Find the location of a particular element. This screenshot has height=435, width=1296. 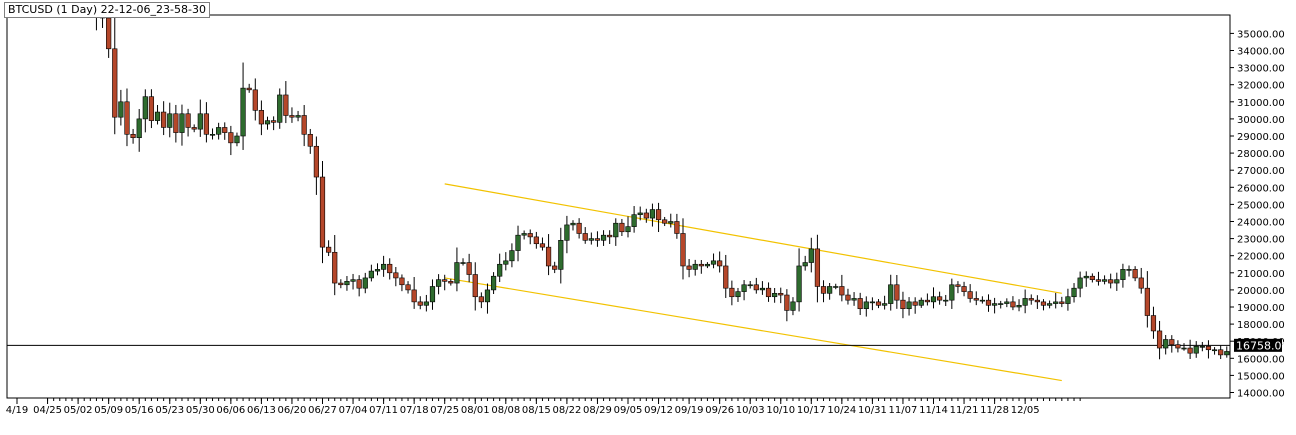

x-tick-label: 11/28 is located at coordinates (994, 410).